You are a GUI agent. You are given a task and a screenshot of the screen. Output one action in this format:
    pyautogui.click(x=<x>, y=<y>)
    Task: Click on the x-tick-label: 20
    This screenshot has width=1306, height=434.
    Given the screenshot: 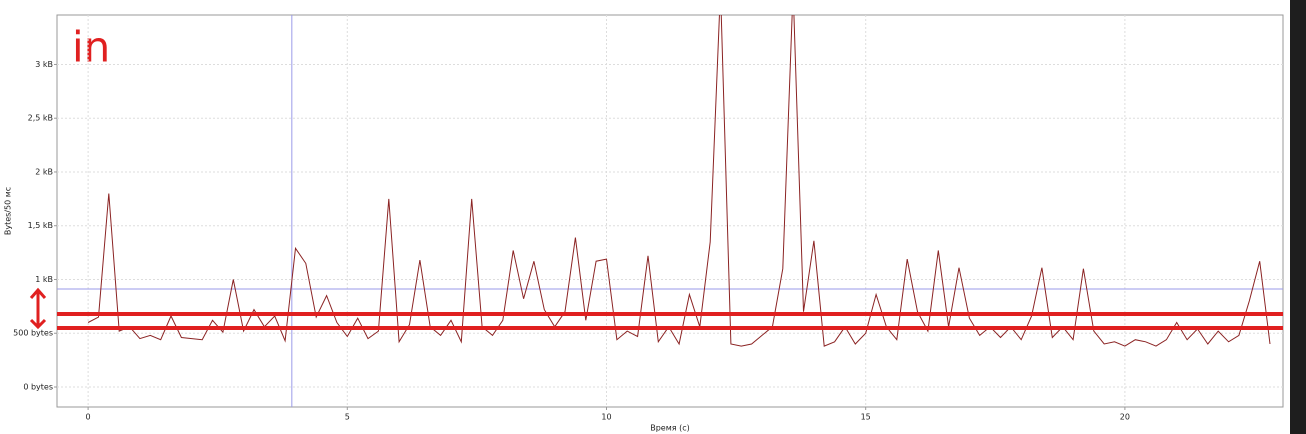 What is the action you would take?
    pyautogui.click(x=1125, y=417)
    